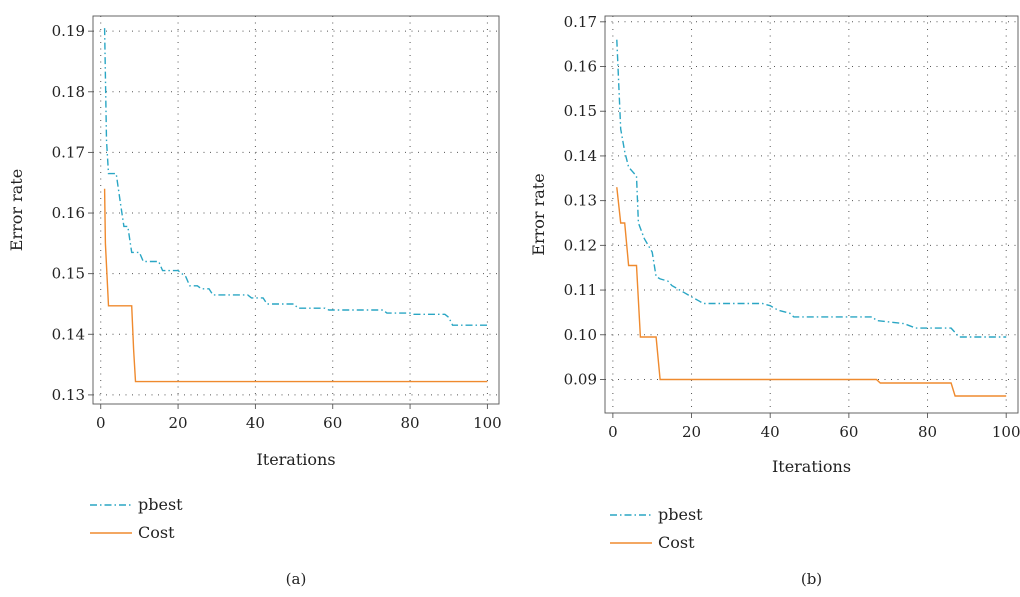 Image resolution: width=1020 pixels, height=597 pixels. What do you see at coordinates (811, 579) in the screenshot?
I see `panel-label: (b)` at bounding box center [811, 579].